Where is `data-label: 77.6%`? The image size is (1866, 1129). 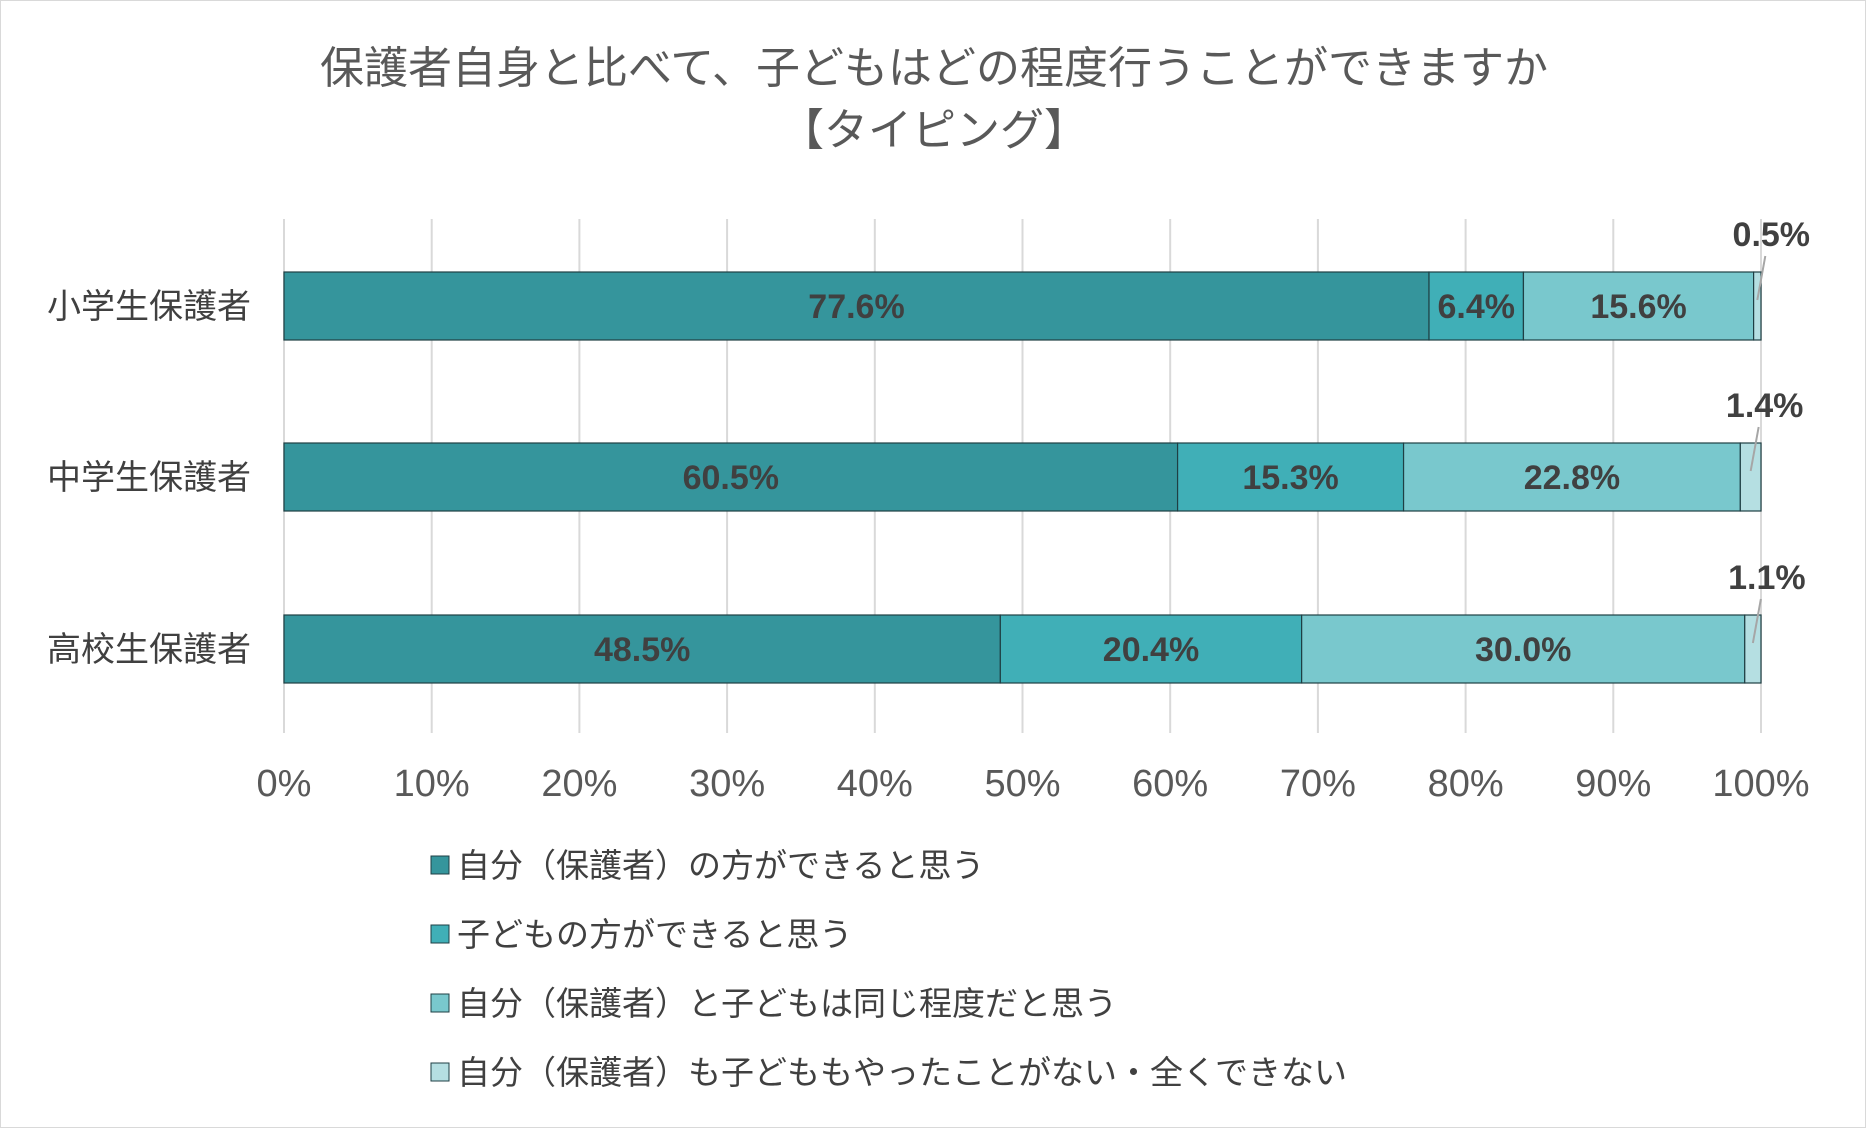 data-label: 77.6% is located at coordinates (856, 307).